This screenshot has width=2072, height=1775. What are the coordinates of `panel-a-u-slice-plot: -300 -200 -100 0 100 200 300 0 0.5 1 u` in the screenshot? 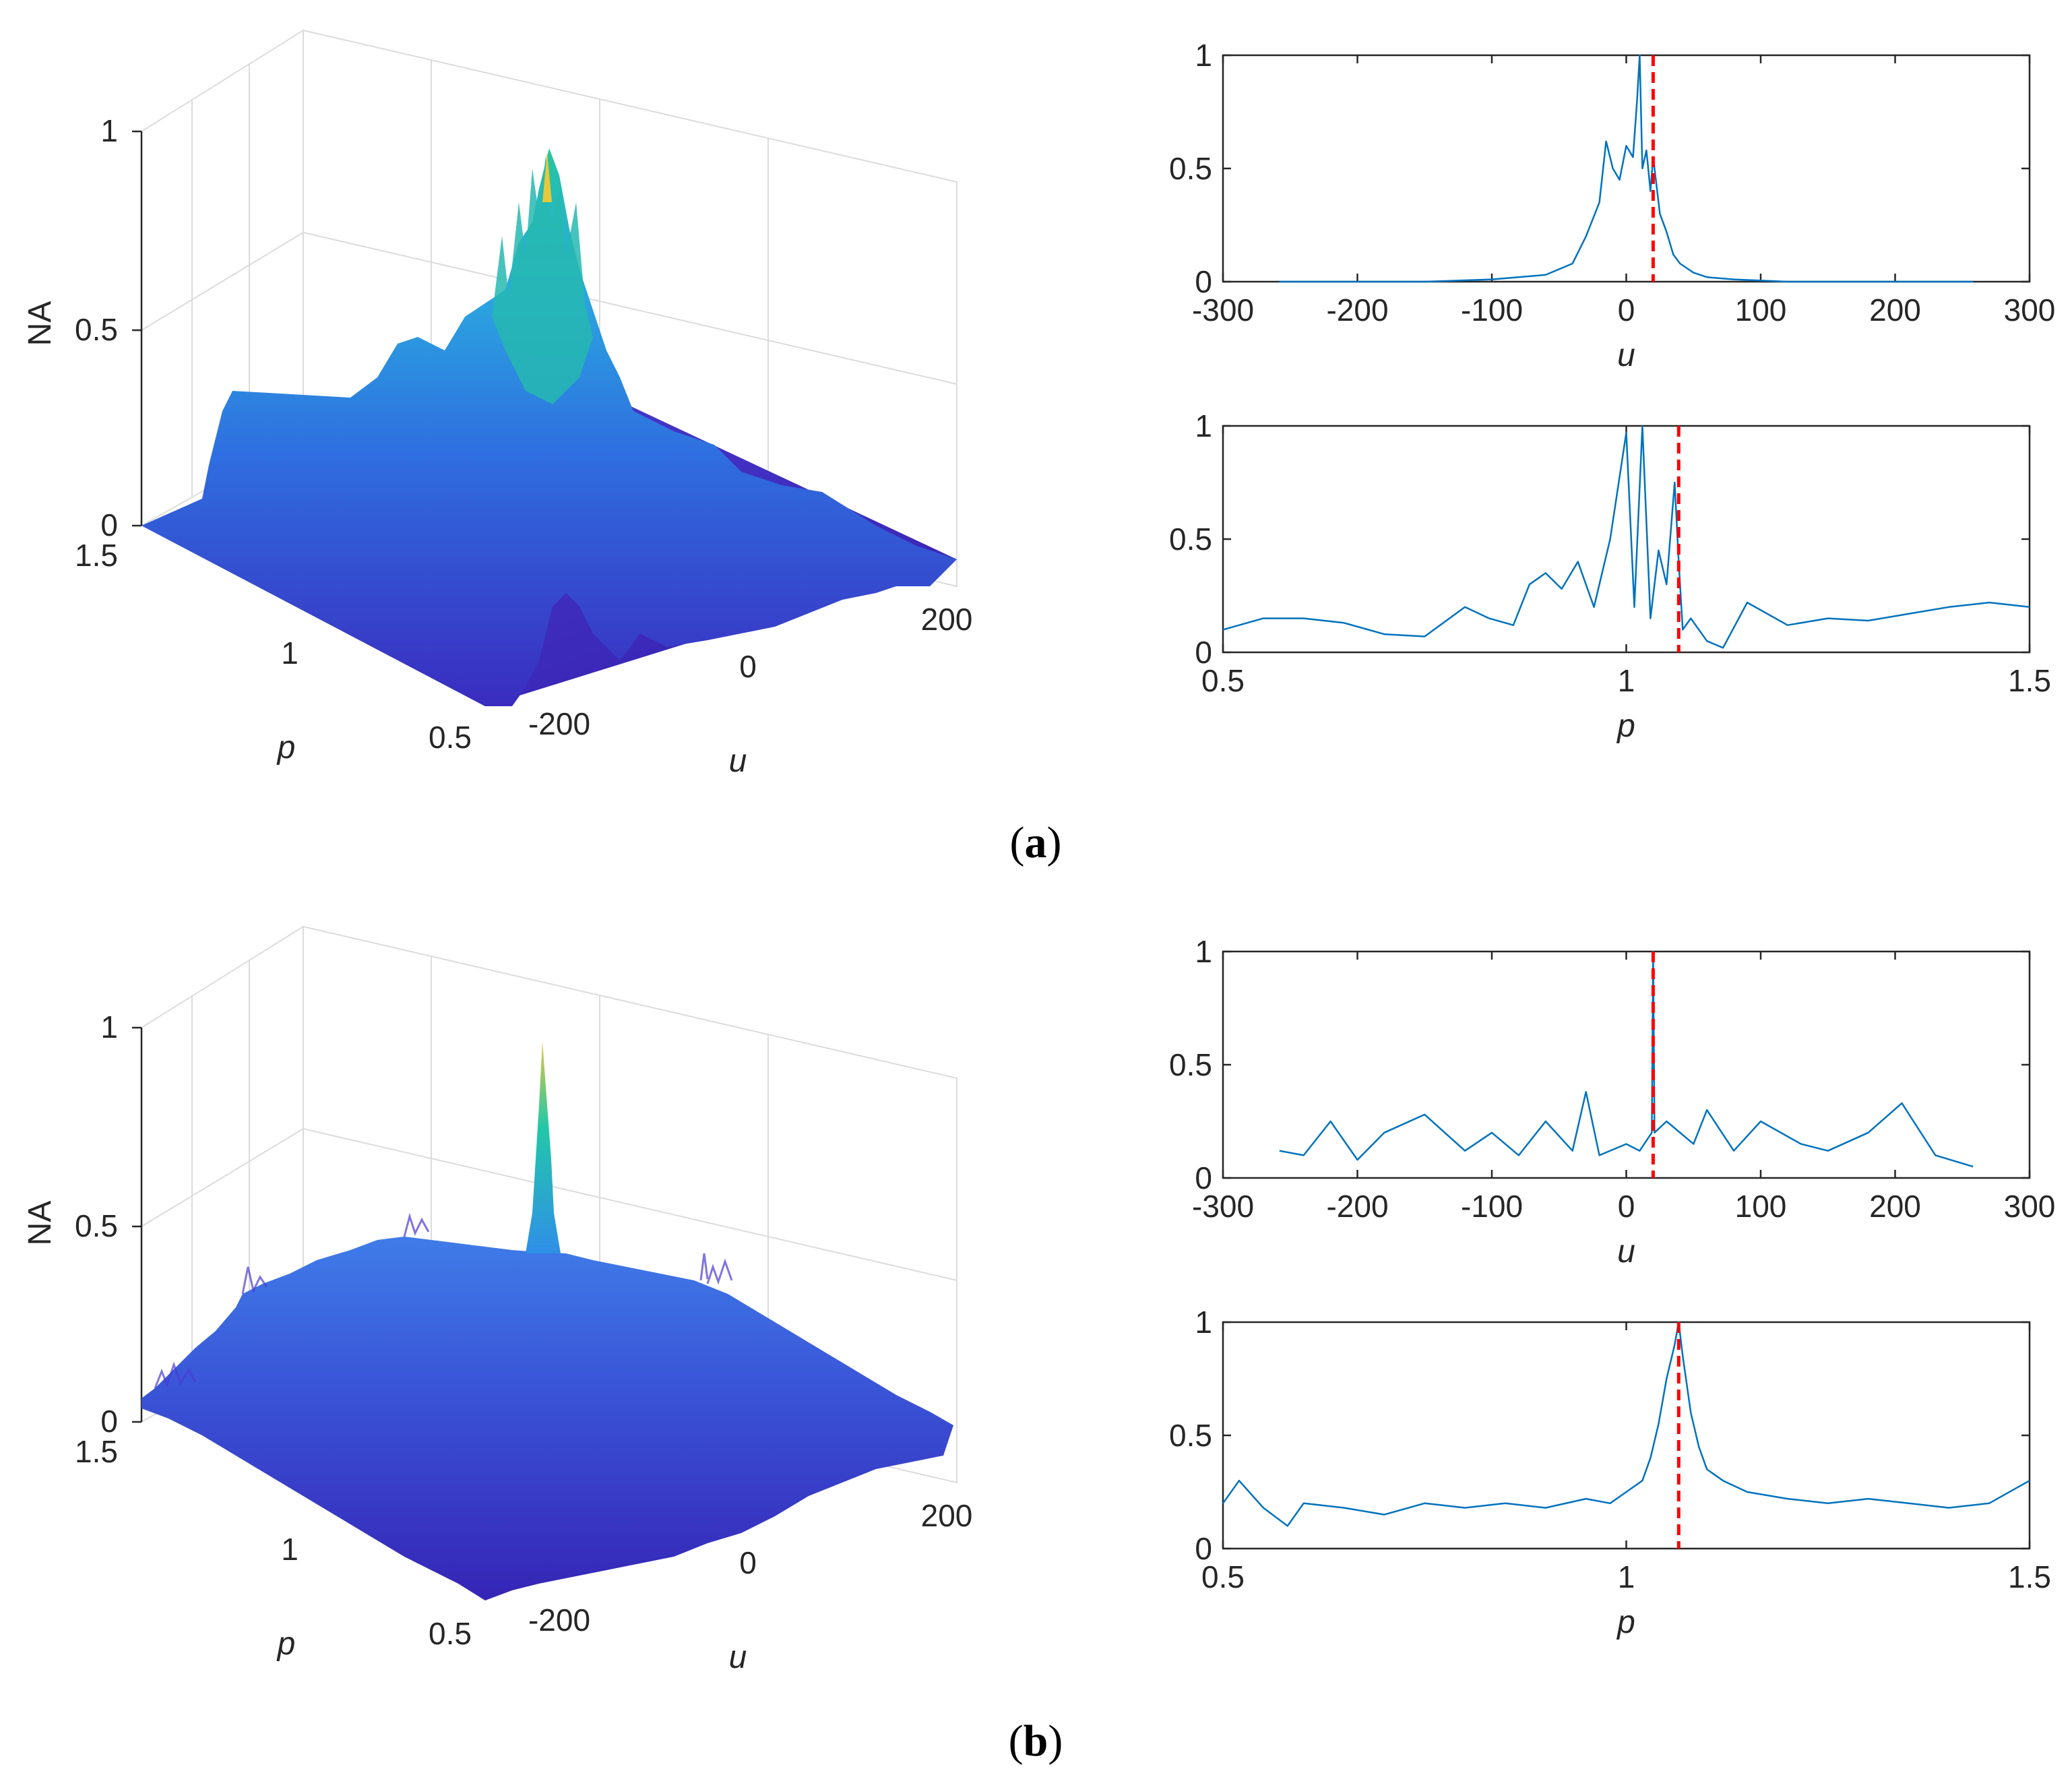 It's located at (1612, 205).